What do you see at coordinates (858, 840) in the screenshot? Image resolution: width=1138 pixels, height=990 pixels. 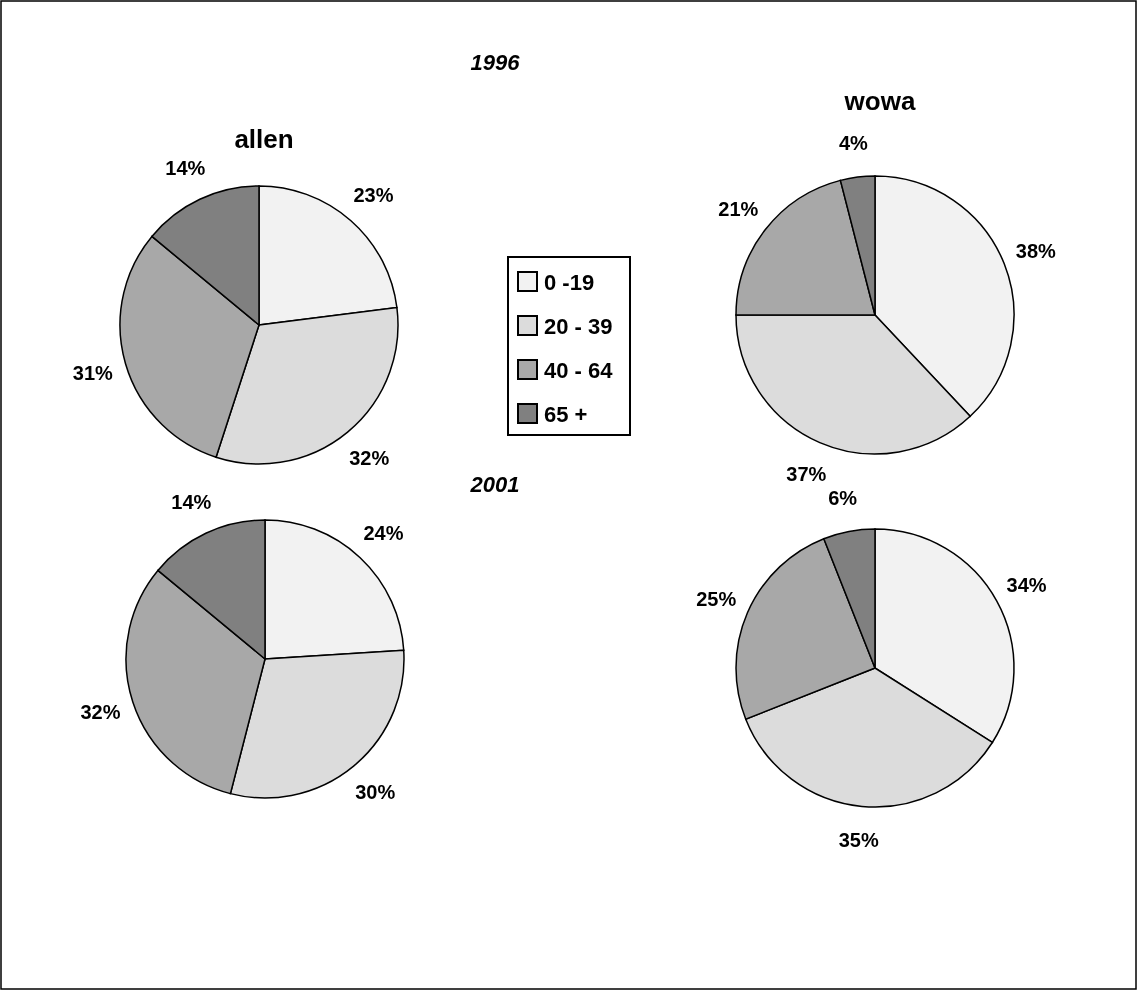 I see `data-label: 35%` at bounding box center [858, 840].